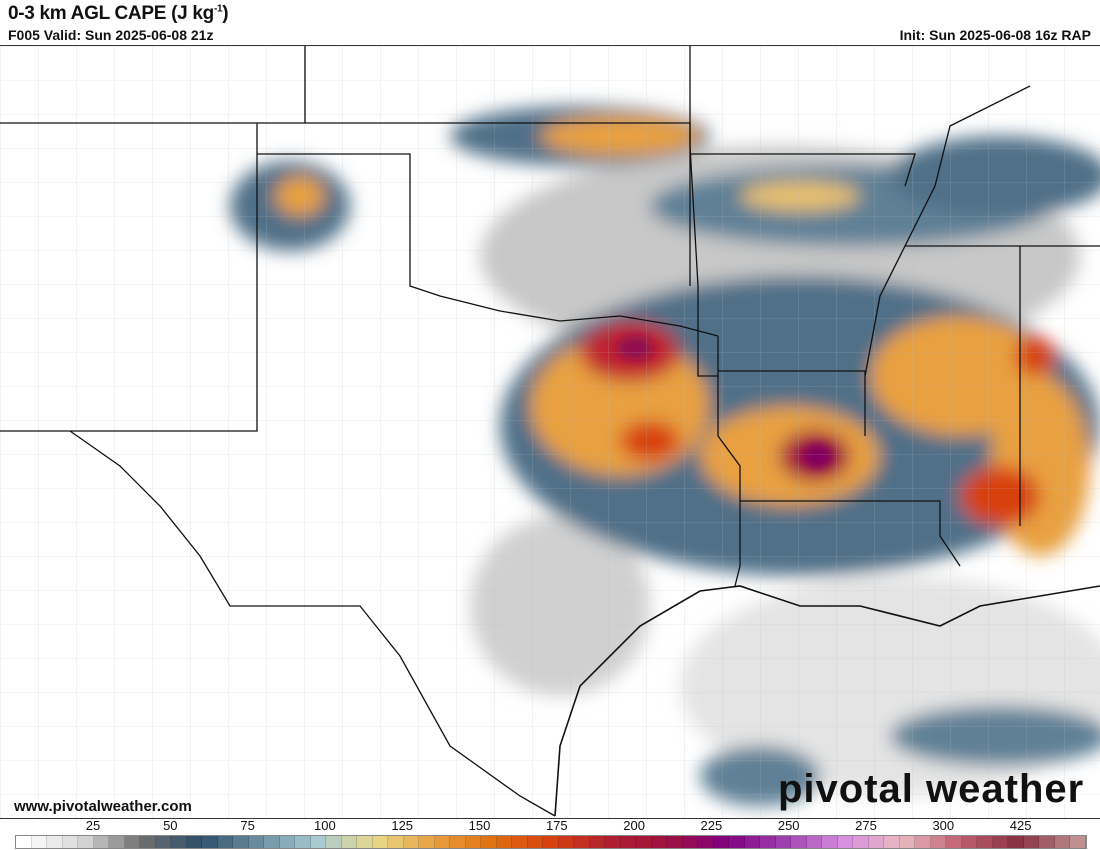 The height and width of the screenshot is (850, 1100). Describe the element at coordinates (788, 825) in the screenshot. I see `colorbar-label: 250` at that location.